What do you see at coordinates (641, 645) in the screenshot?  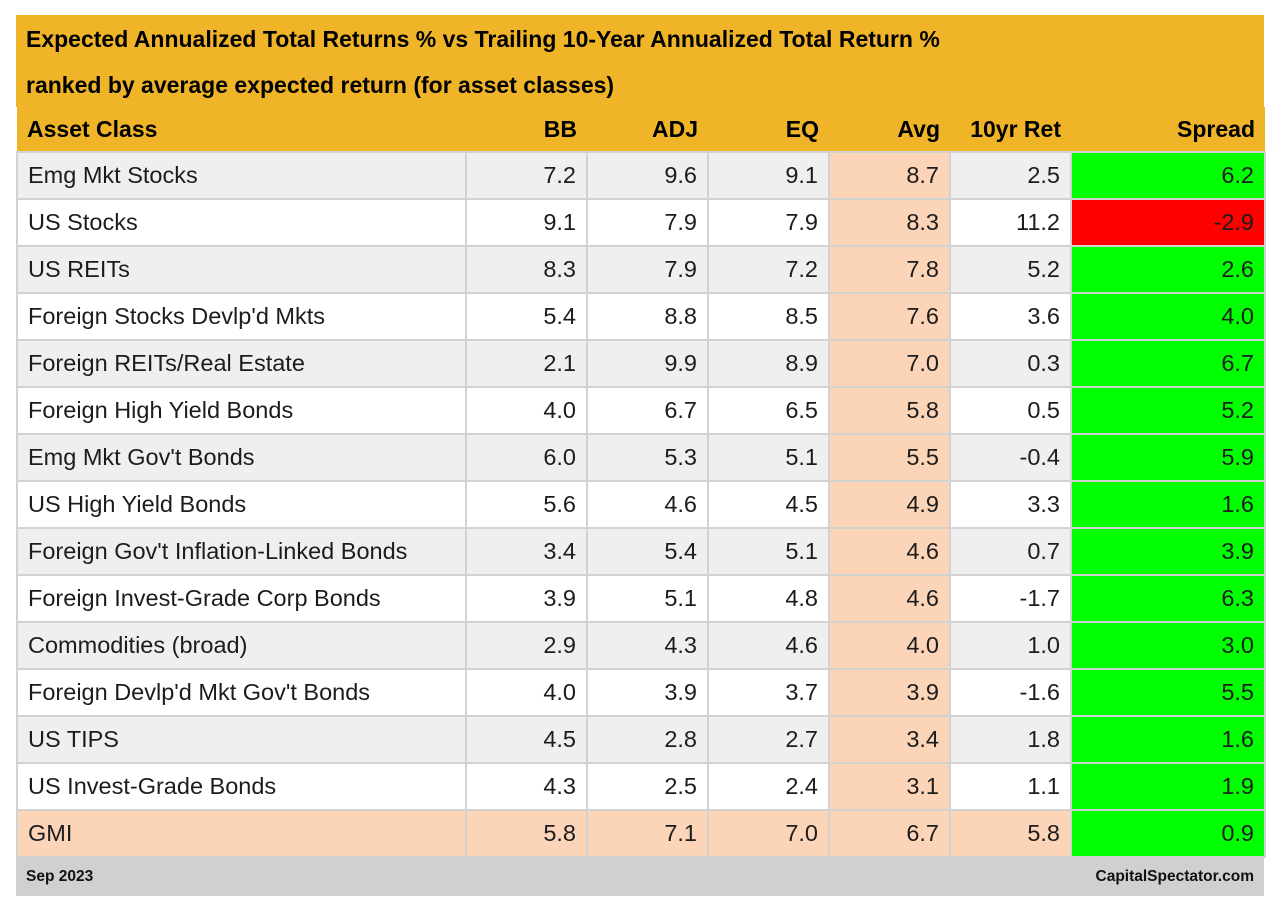 I see `table-row: Commodities (broad) 2.9 4.3 4.6 4.0 1.0 3.0` at bounding box center [641, 645].